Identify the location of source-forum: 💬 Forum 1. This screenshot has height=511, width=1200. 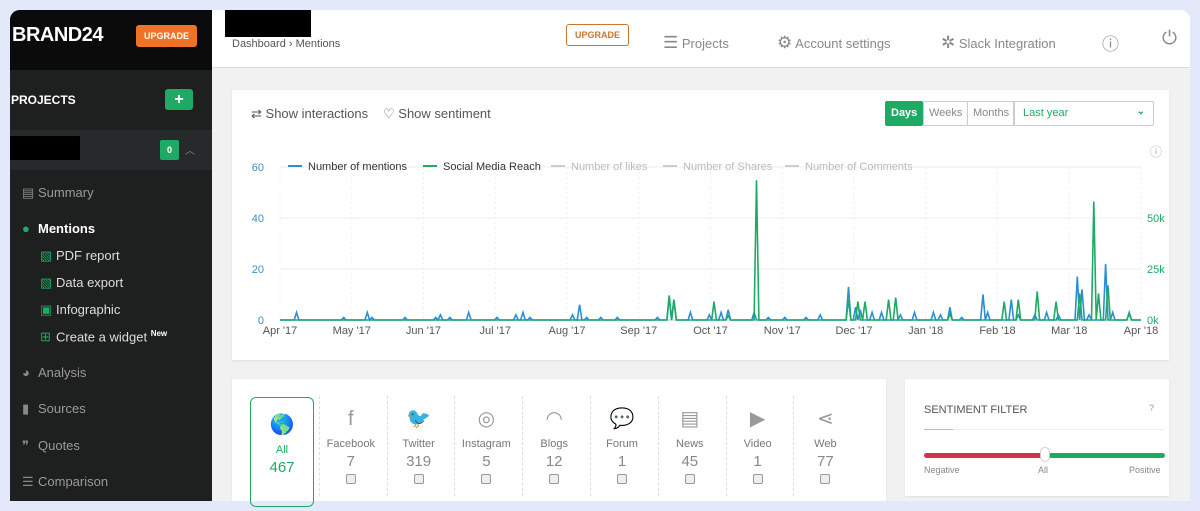
(622, 446).